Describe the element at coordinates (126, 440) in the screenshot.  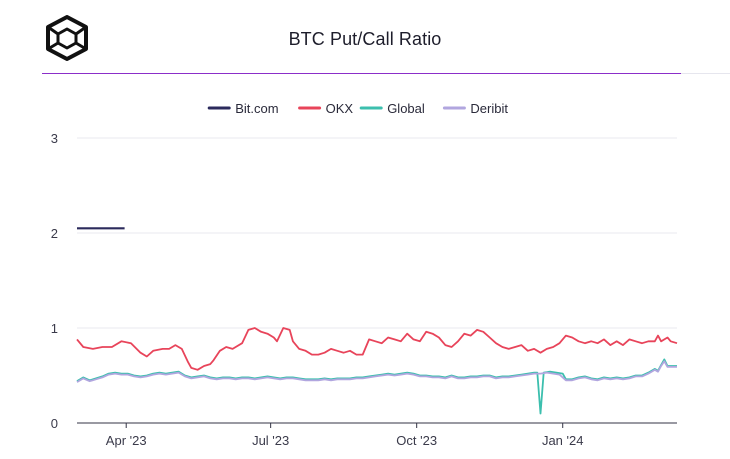
I see `x-tick-label: Apr '23` at that location.